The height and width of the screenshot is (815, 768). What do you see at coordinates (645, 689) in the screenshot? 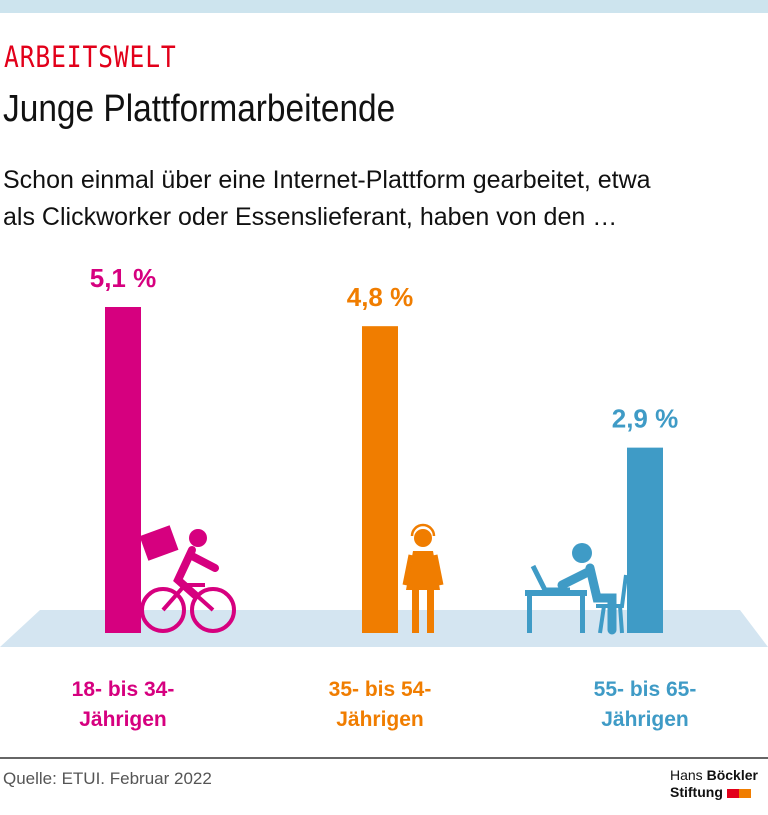
I see `category-label: 55- bis 65-` at bounding box center [645, 689].